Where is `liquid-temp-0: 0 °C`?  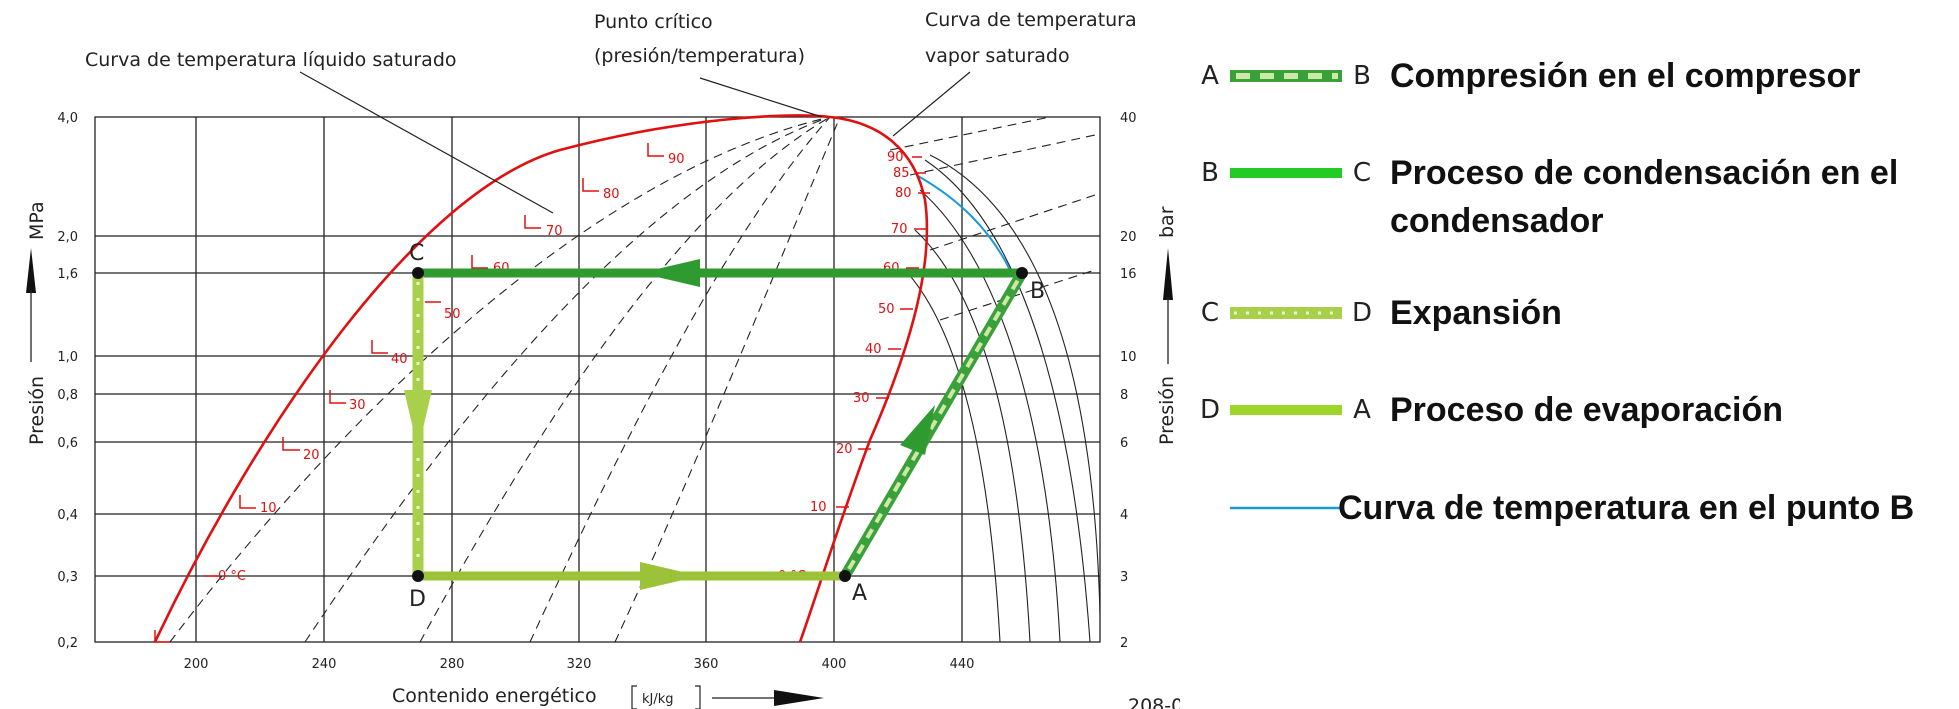 liquid-temp-0: 0 °C is located at coordinates (232, 576).